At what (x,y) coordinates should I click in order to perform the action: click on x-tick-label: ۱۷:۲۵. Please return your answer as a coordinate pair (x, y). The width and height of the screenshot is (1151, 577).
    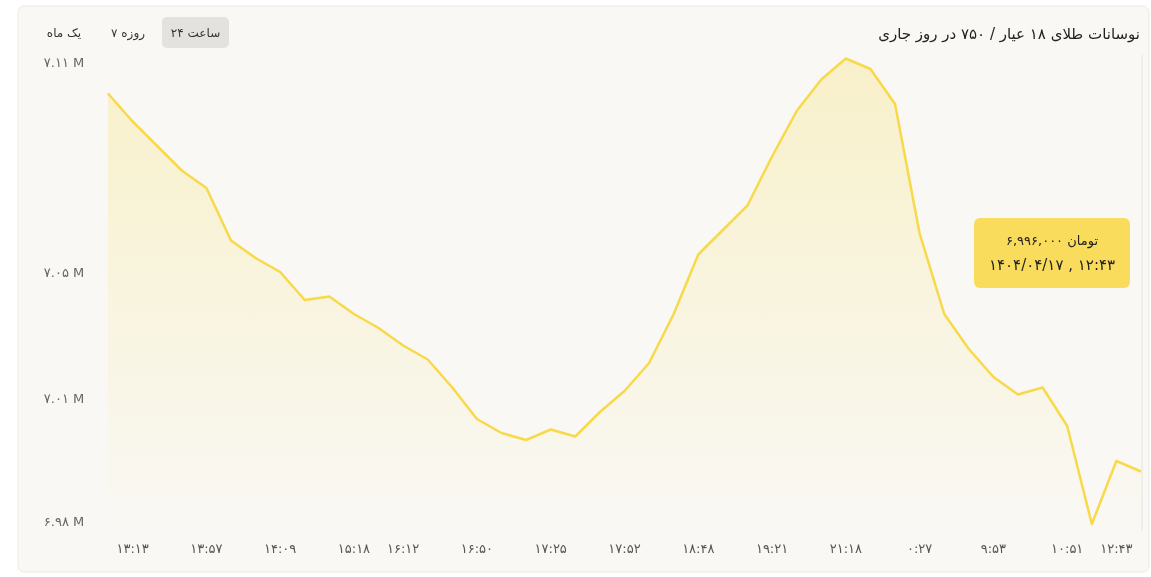
    Looking at the image, I should click on (550, 548).